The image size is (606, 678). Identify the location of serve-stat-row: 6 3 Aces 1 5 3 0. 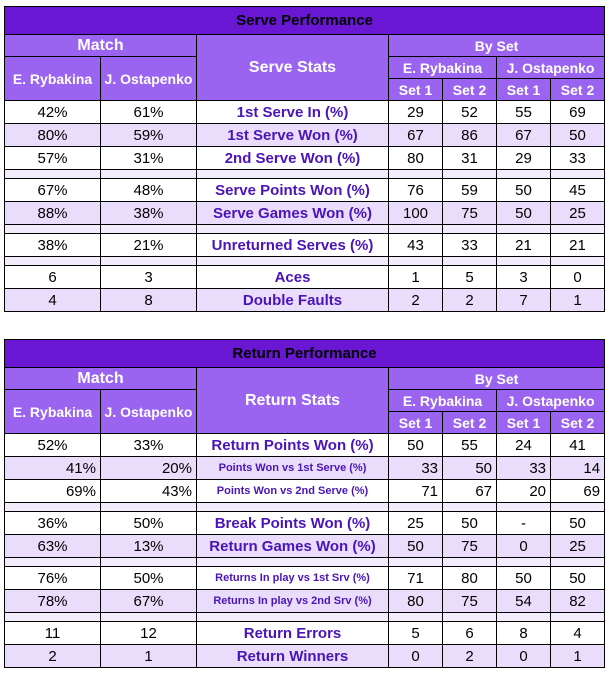
(305, 277).